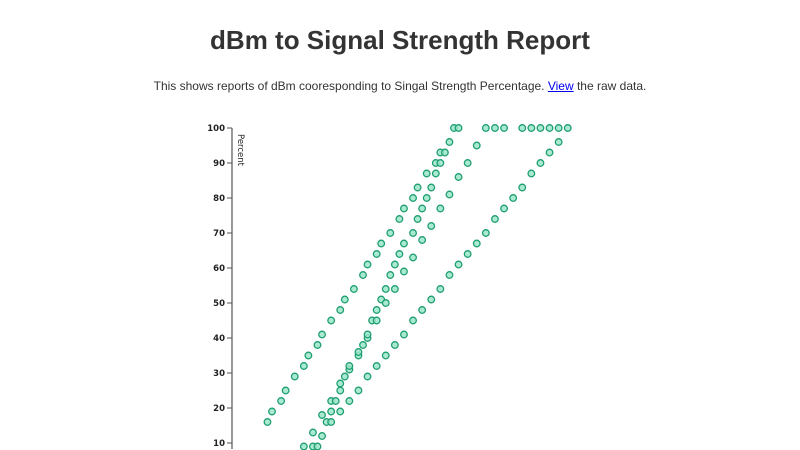 The image size is (800, 450). What do you see at coordinates (219, 444) in the screenshot?
I see `y-tick-label: 10` at bounding box center [219, 444].